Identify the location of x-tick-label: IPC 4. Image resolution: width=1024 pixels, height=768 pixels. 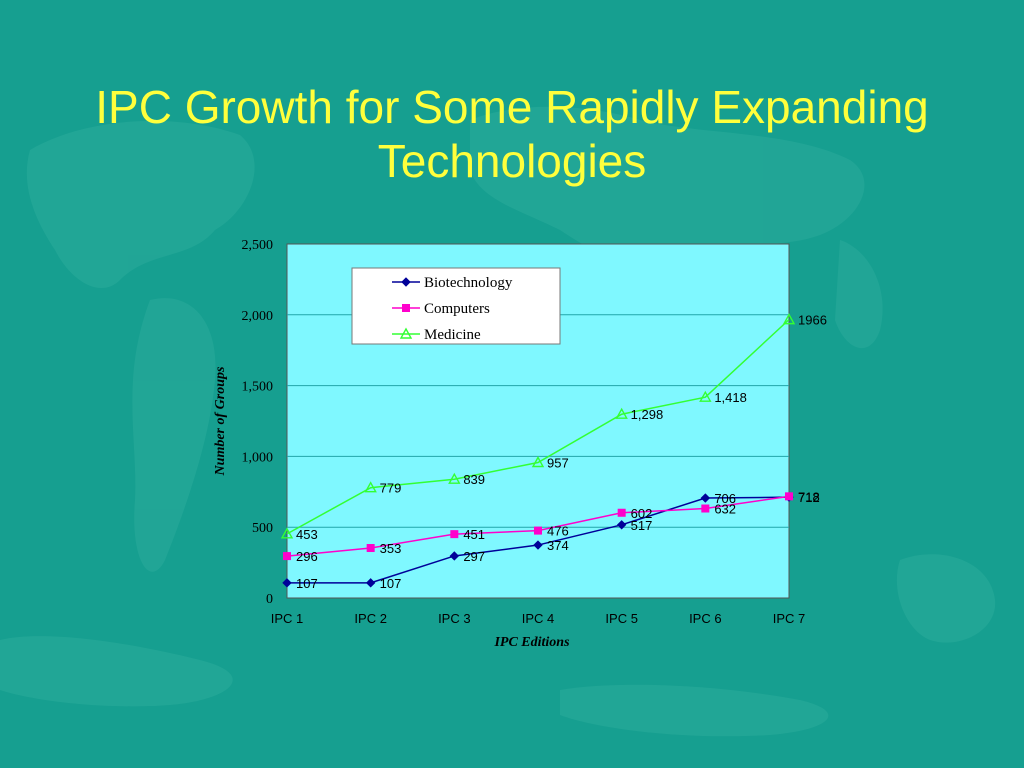
(538, 618).